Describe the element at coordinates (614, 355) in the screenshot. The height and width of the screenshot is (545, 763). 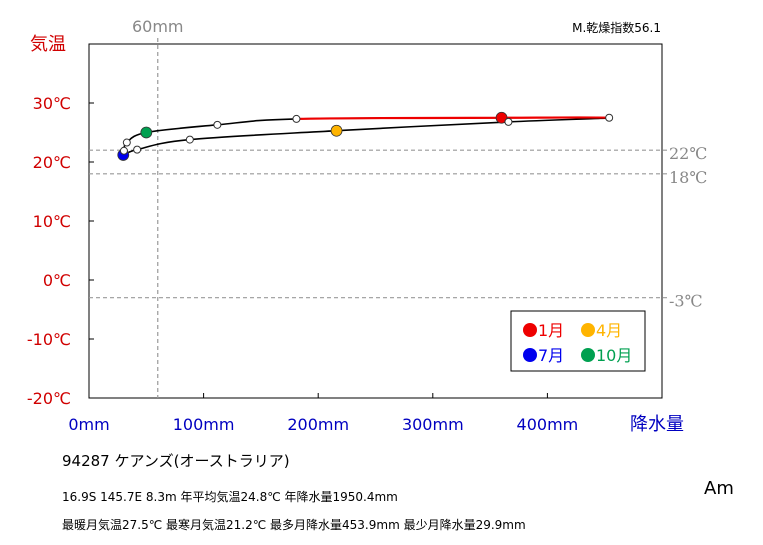
I see `legend-label-10: 10月` at that location.